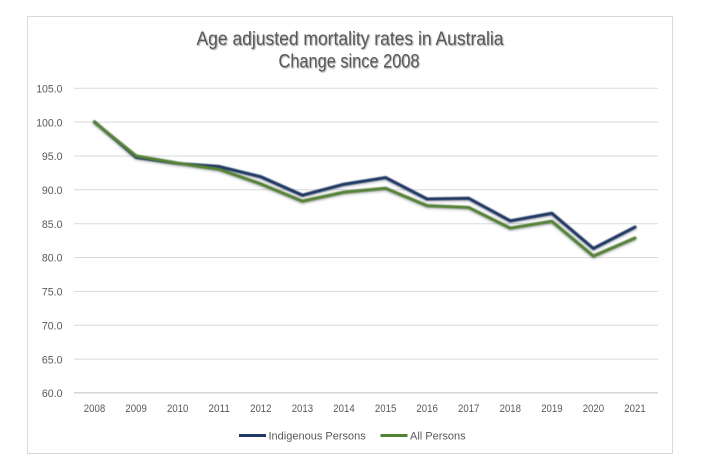  What do you see at coordinates (426, 409) in the screenshot?
I see `svg-text: 2016` at bounding box center [426, 409].